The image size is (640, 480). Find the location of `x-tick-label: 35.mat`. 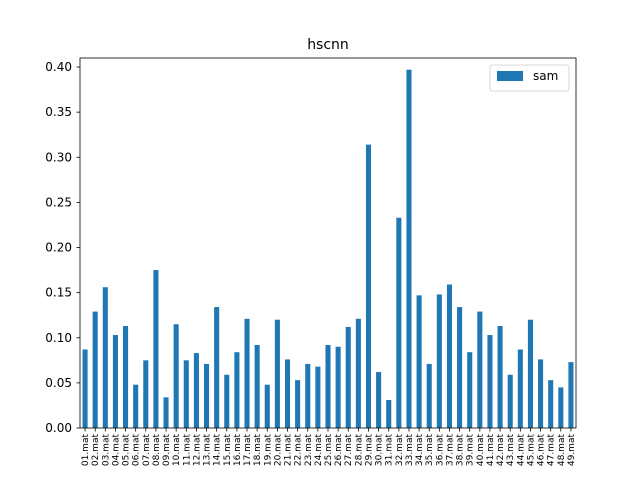

x-tick-label: 35.mat is located at coordinates (430, 450).